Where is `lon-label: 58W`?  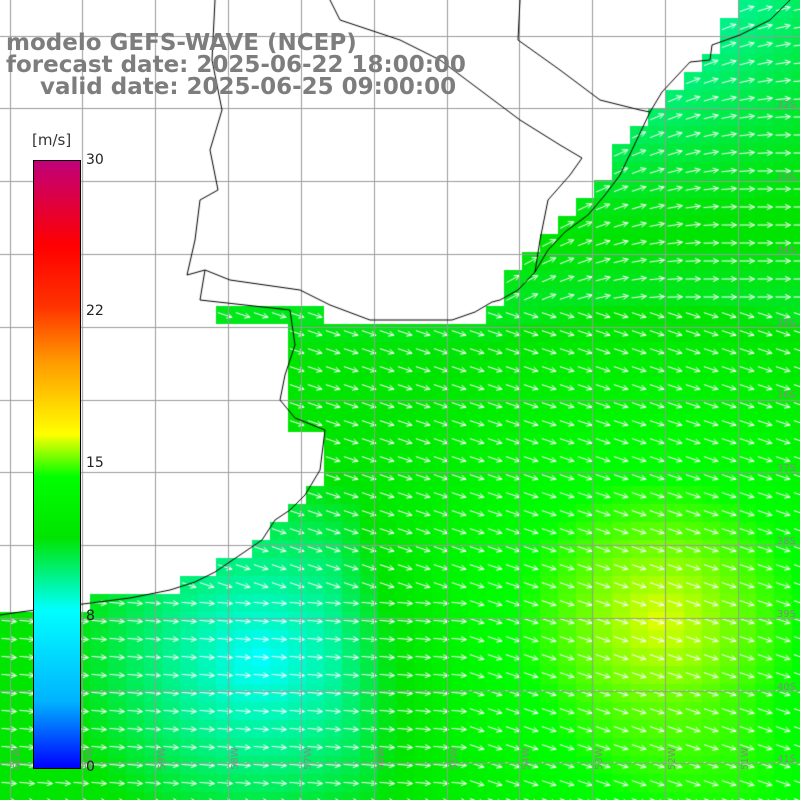
lon-label: 58W is located at coordinates (235, 758).